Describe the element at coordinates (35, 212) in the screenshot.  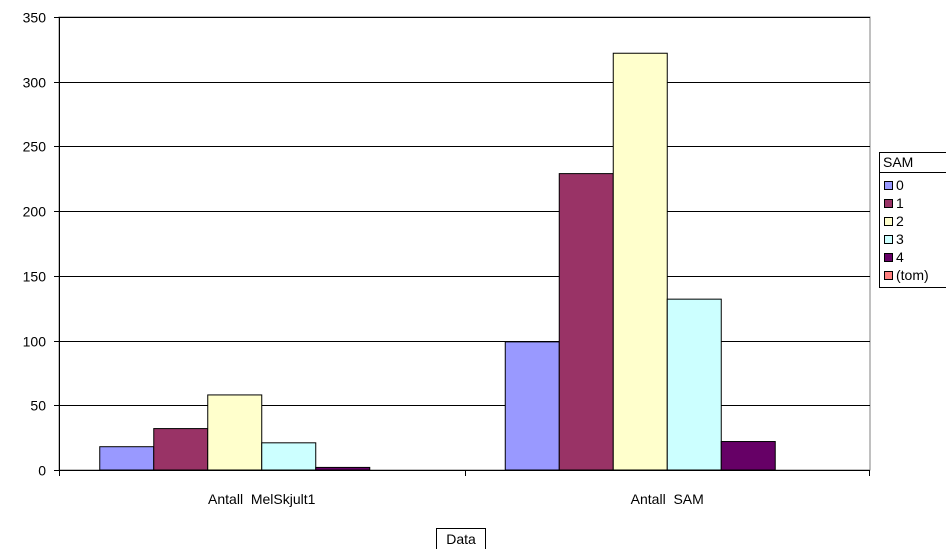
I see `y-tick-label: 200` at that location.